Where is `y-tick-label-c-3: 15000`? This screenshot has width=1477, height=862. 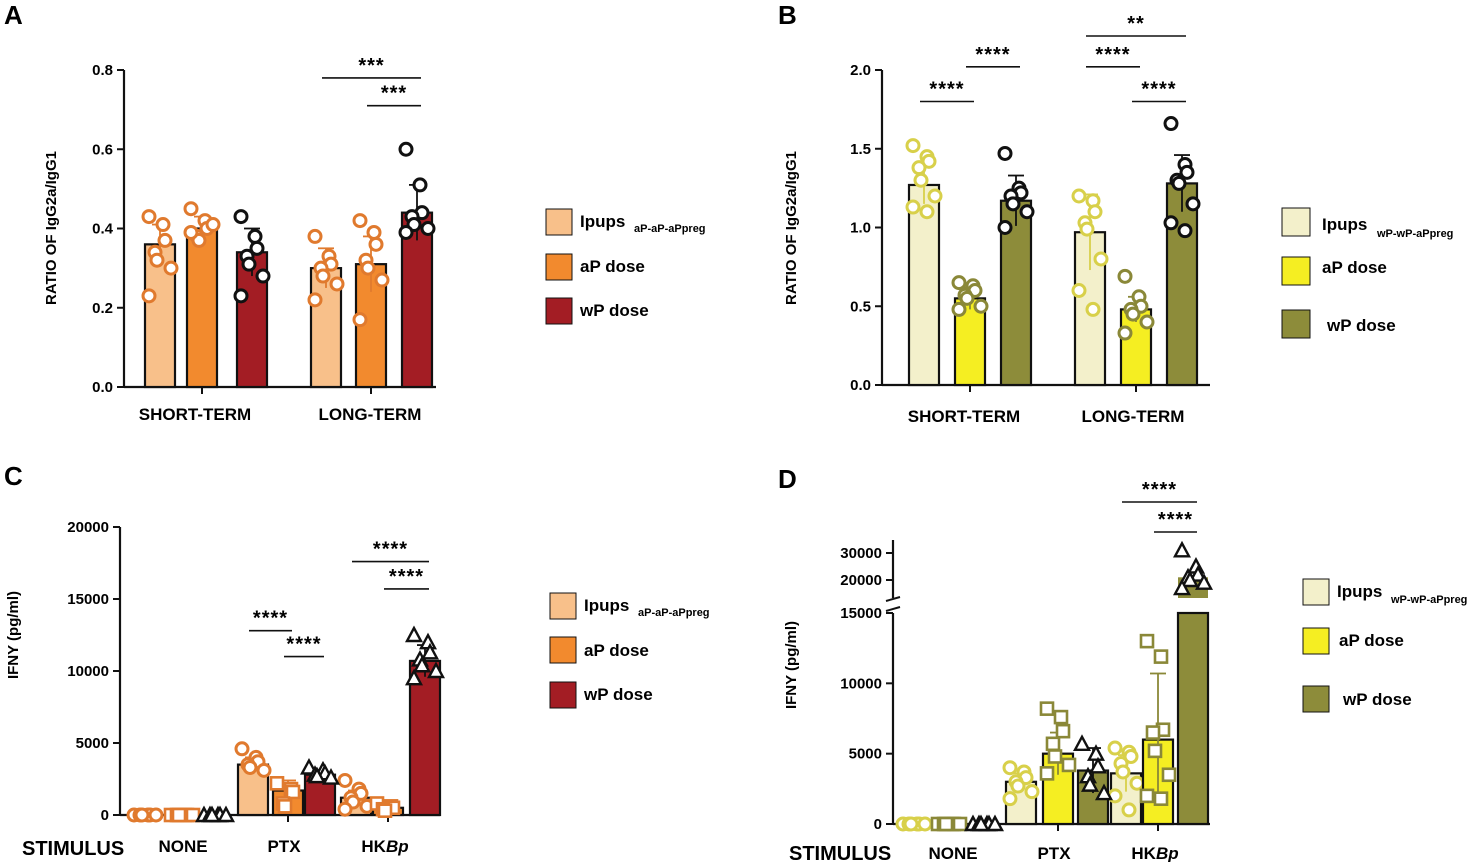 y-tick-label-c-3: 15000 is located at coordinates (88, 599).